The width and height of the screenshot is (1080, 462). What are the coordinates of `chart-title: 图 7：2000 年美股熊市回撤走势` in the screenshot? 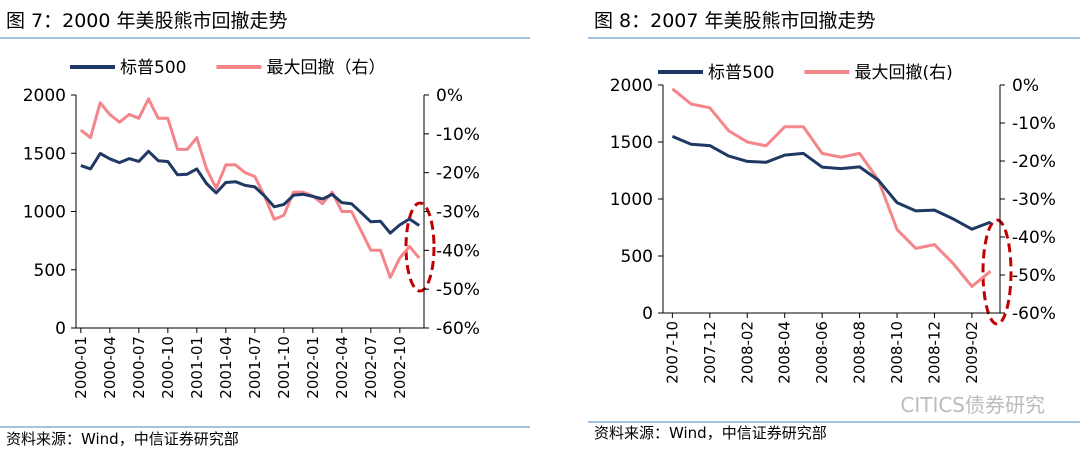 It's located at (147, 21).